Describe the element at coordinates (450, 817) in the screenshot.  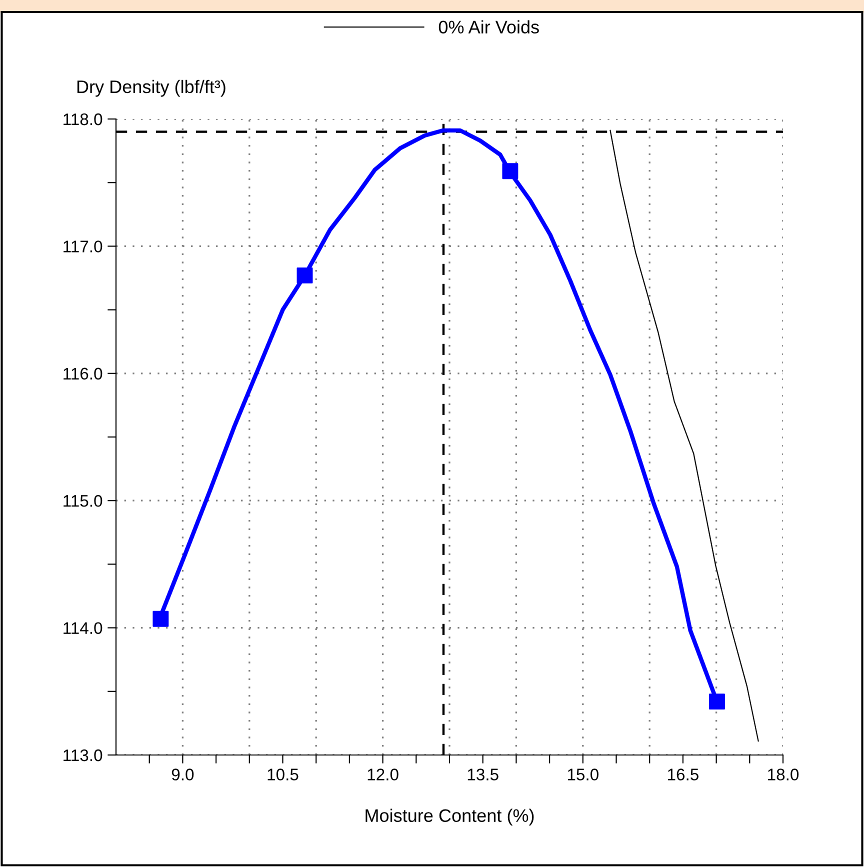
I see `x-axis-title: Moisture Content (%)` at that location.